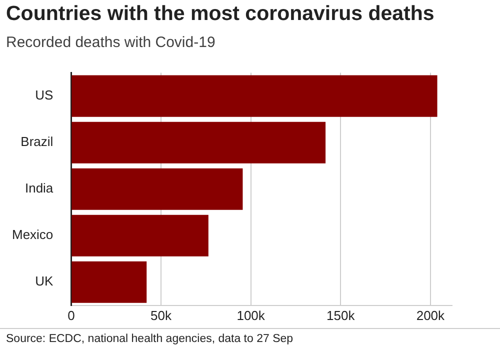 This screenshot has height=351, width=500. I want to click on y-tick-label: Mexico, so click(33, 234).